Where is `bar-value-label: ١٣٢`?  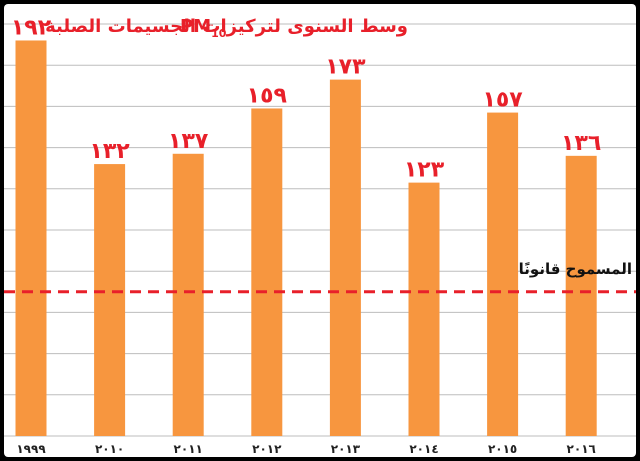
bar-value-label: ١٣٢ is located at coordinates (109, 151).